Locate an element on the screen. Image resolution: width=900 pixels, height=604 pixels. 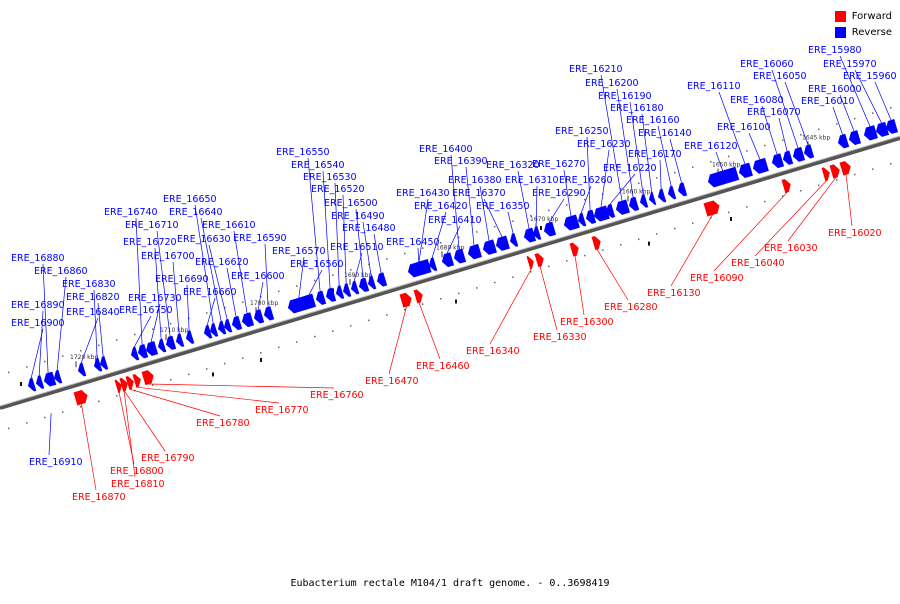
reverse-gene-label: ERE_16260 is located at coordinates (586, 180).